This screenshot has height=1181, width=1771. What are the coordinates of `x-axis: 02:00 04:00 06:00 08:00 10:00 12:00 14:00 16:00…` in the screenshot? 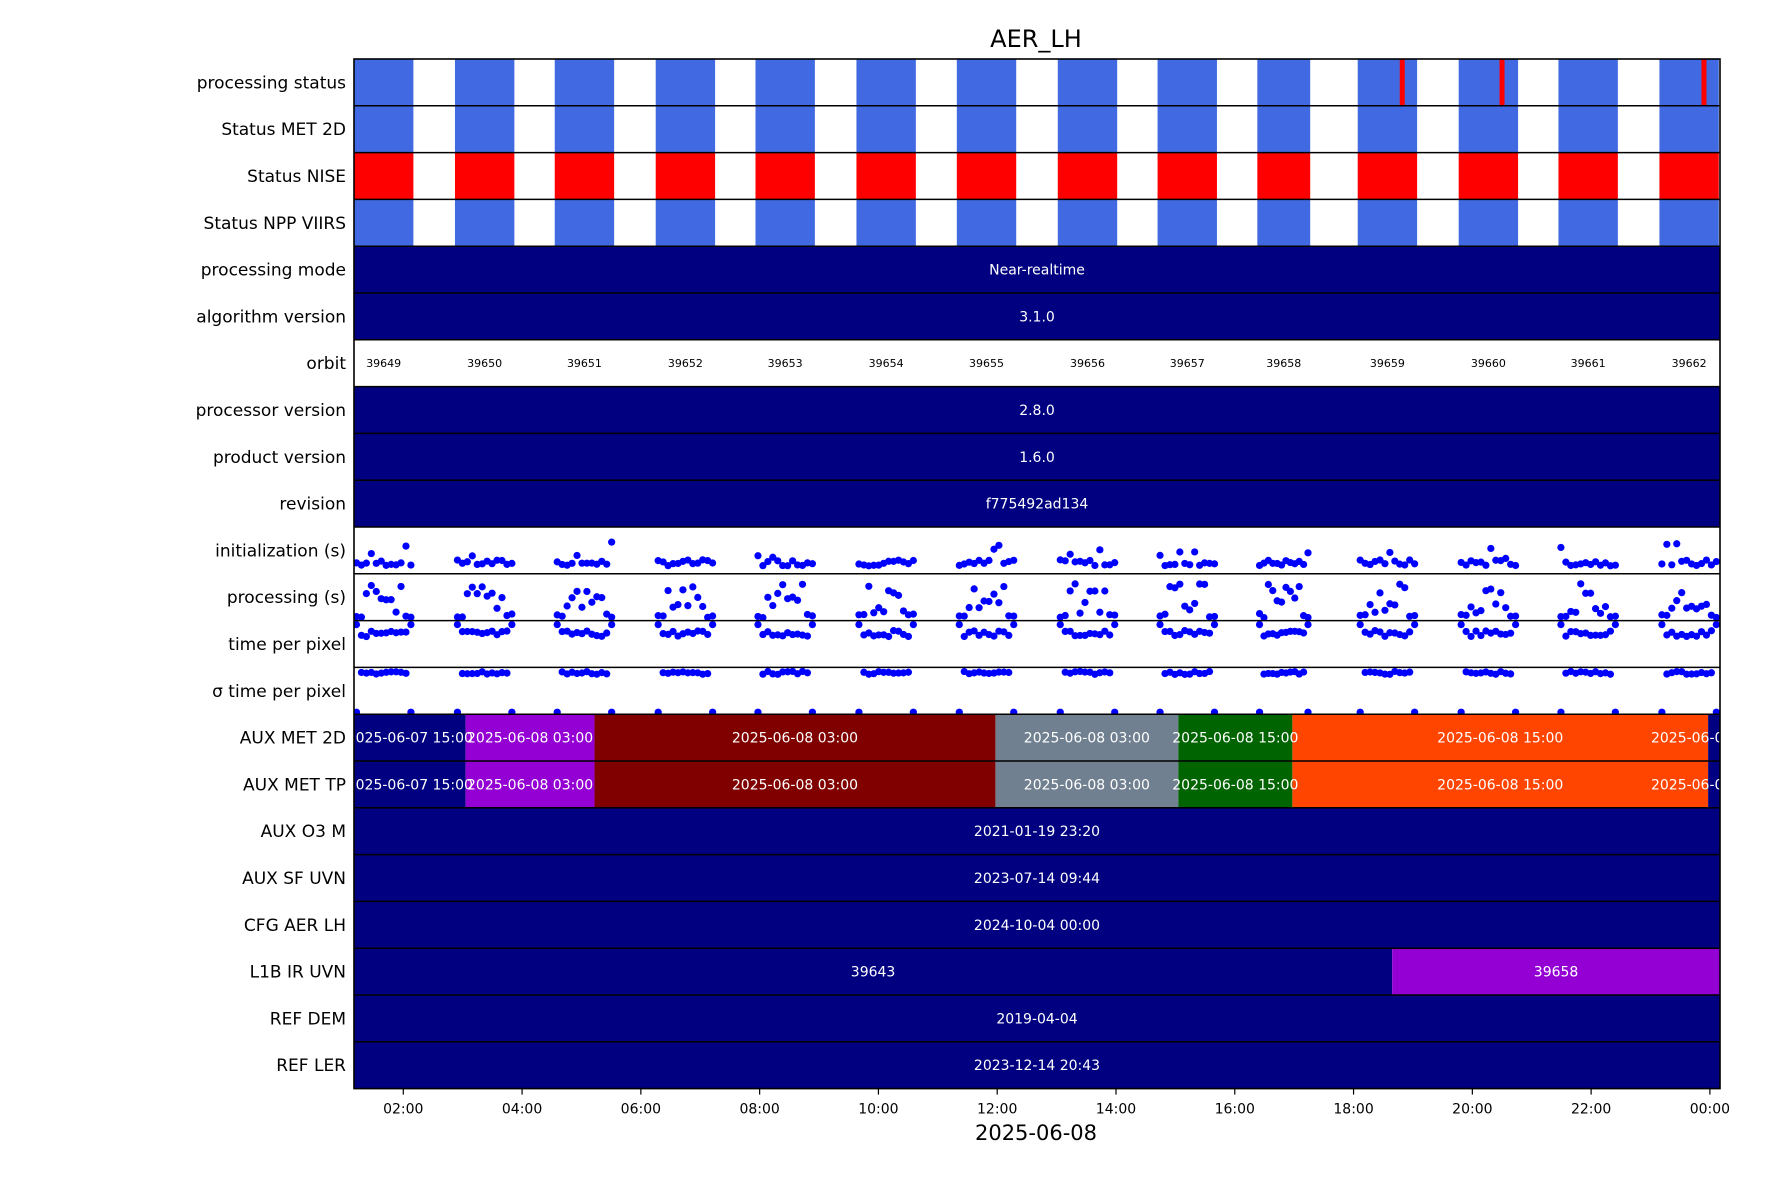 It's located at (1056, 1103).